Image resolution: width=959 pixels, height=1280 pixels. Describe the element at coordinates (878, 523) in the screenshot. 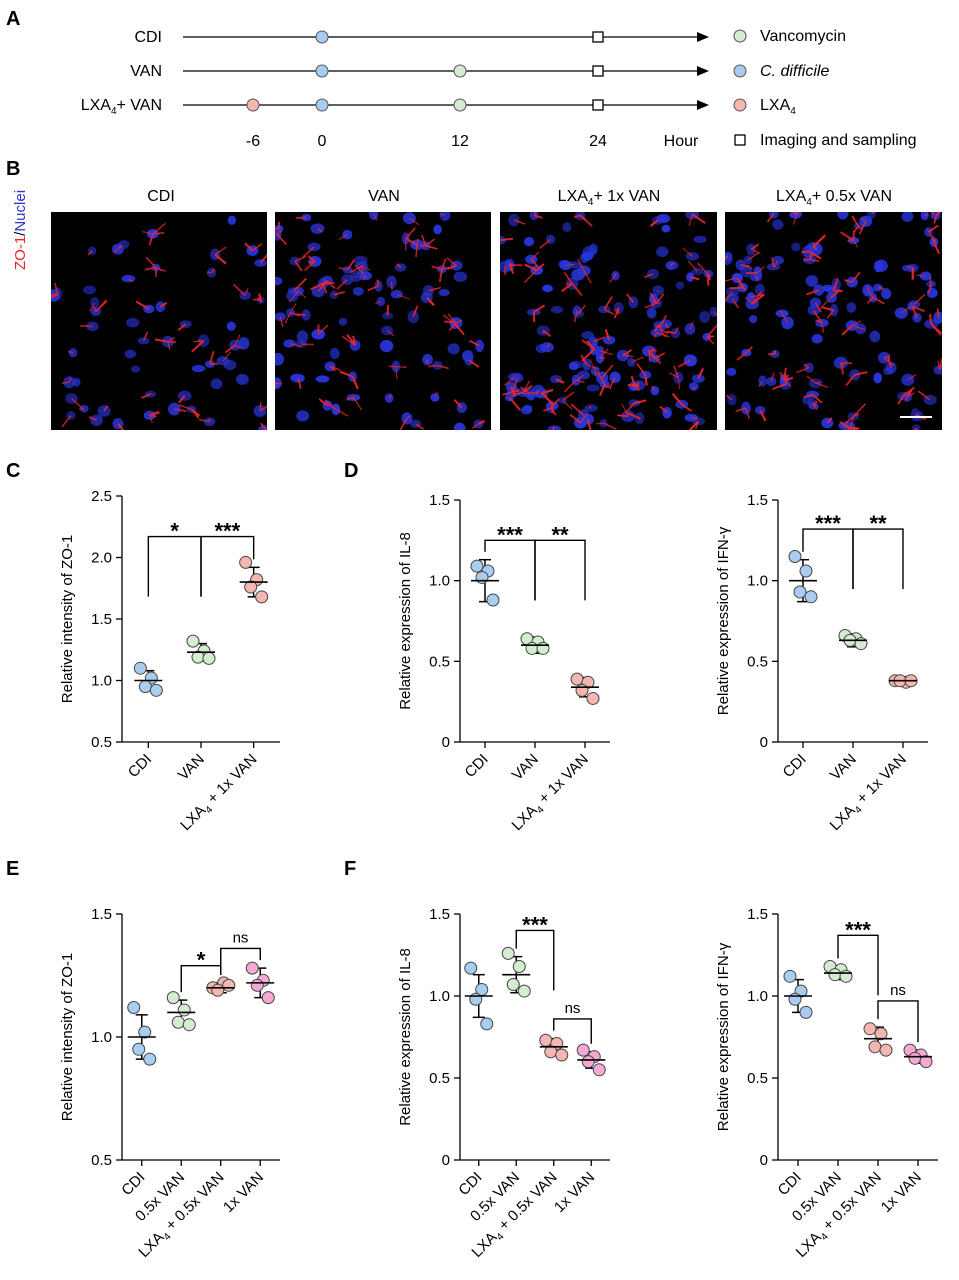

I see `significance-label: **` at that location.